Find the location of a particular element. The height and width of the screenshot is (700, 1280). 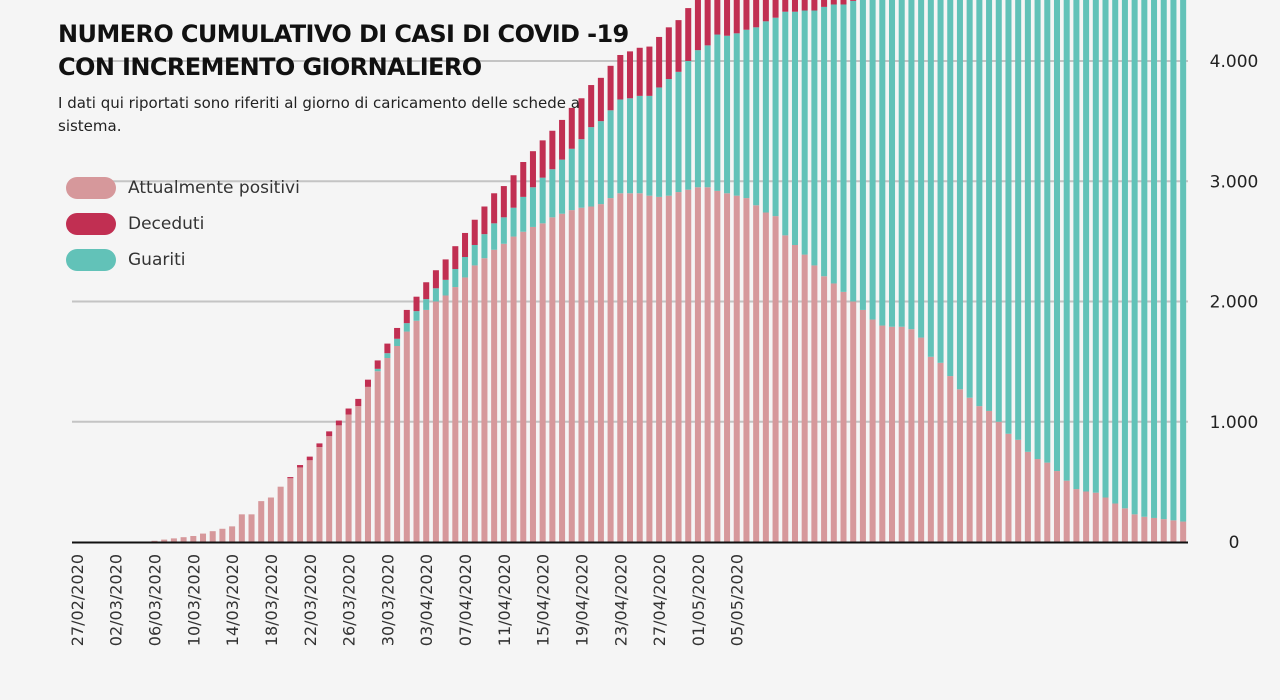

x-tick-label: 05/05/2020 is located at coordinates (737, 600).